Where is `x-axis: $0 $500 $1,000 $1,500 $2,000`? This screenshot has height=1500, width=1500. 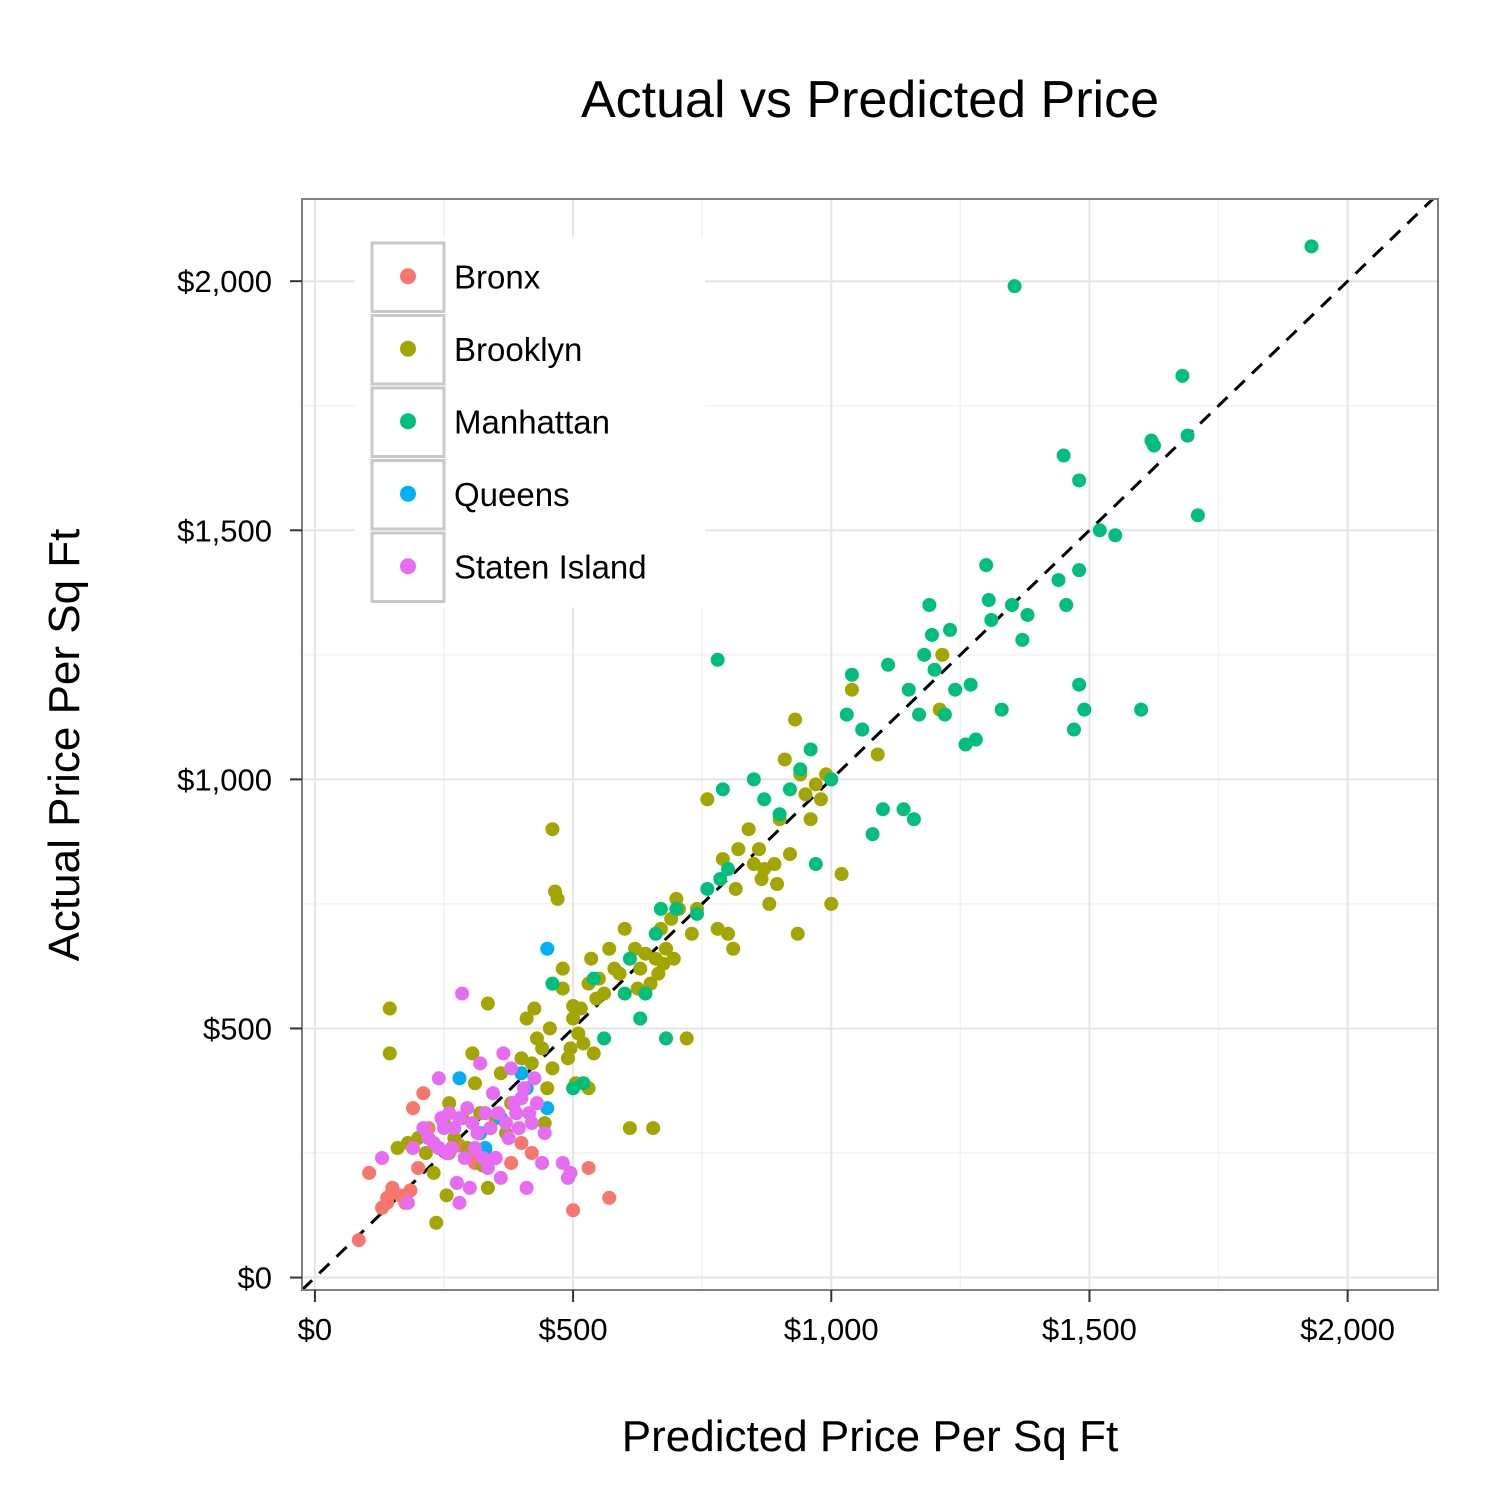
x-axis: $0 $500 $1,000 $1,500 $2,000 is located at coordinates (846, 1318).